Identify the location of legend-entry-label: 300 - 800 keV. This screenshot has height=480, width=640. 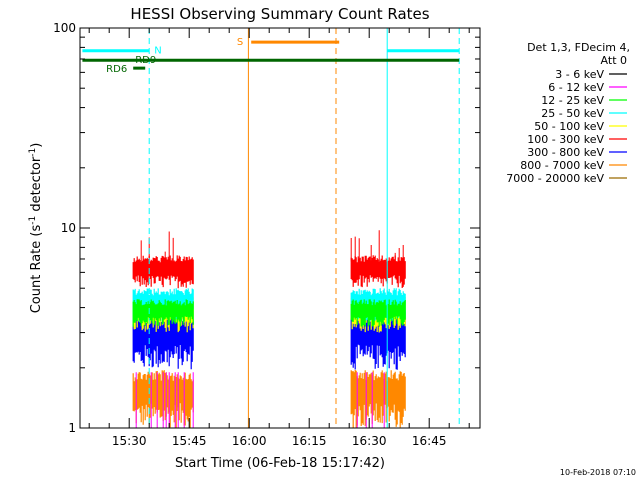
(565, 152).